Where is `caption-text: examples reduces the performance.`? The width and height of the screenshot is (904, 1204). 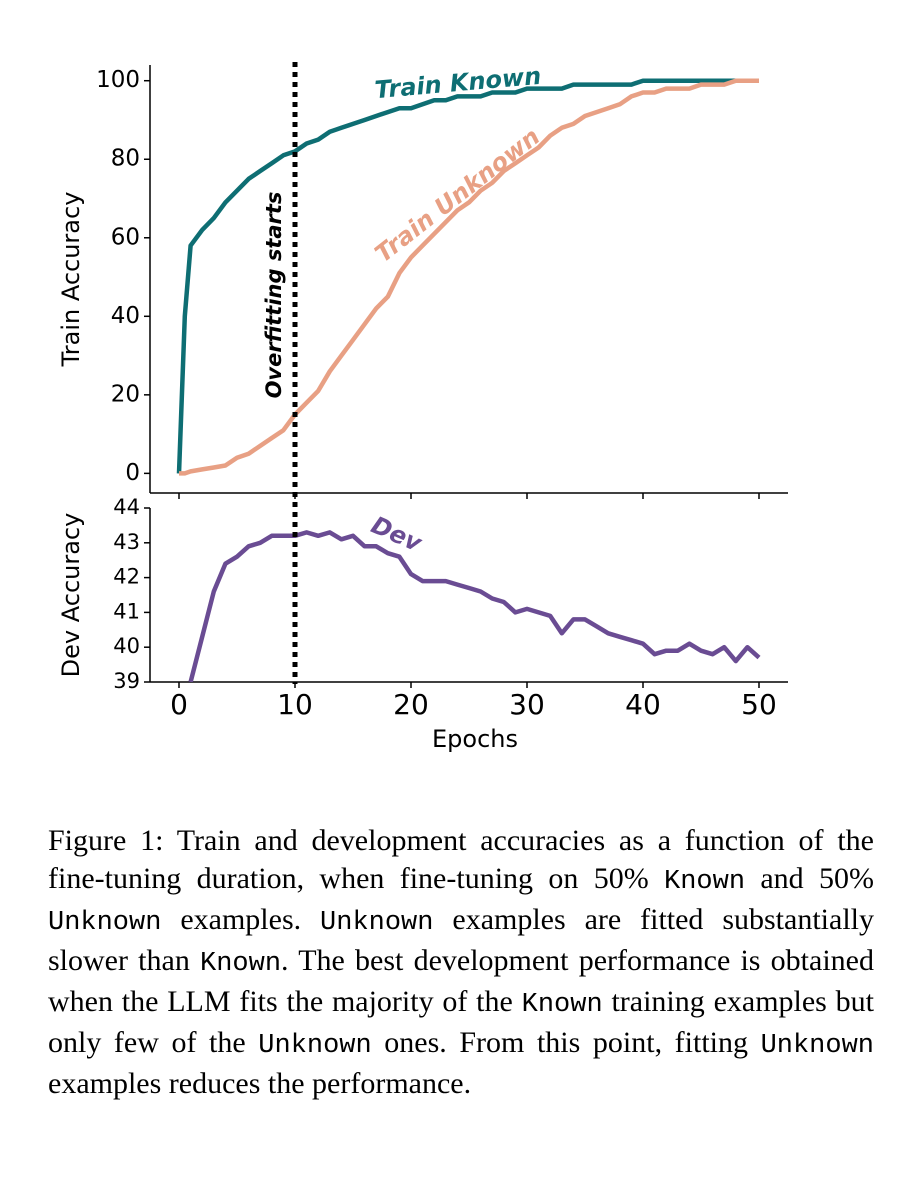 caption-text: examples reduces the performance. is located at coordinates (260, 1083).